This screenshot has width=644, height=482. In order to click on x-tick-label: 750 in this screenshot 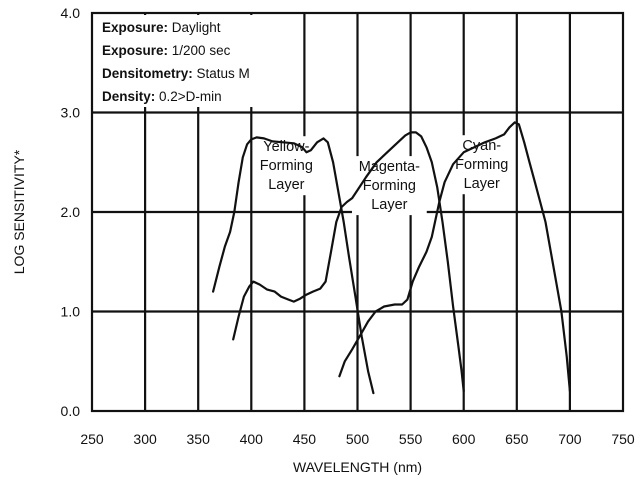, I will do `click(623, 439)`.